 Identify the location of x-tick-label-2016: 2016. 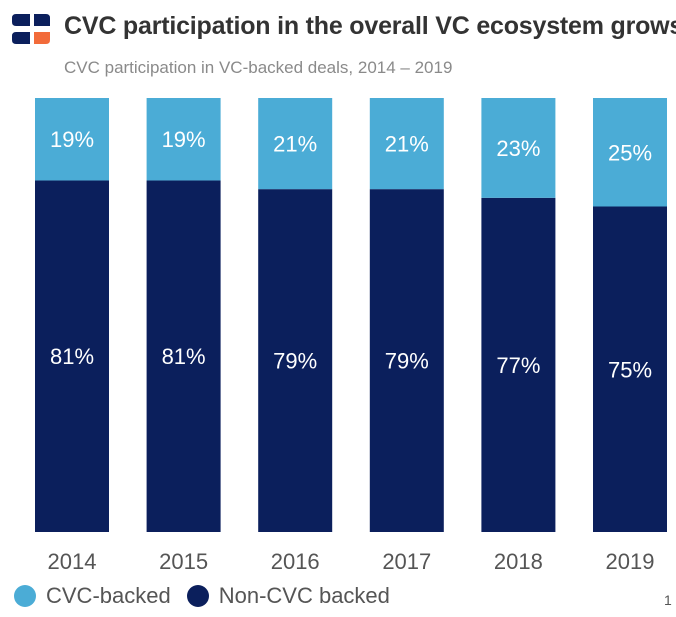
(295, 561).